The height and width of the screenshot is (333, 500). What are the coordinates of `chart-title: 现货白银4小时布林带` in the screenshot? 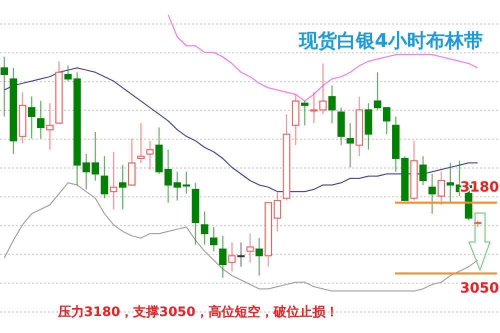 It's located at (390, 41).